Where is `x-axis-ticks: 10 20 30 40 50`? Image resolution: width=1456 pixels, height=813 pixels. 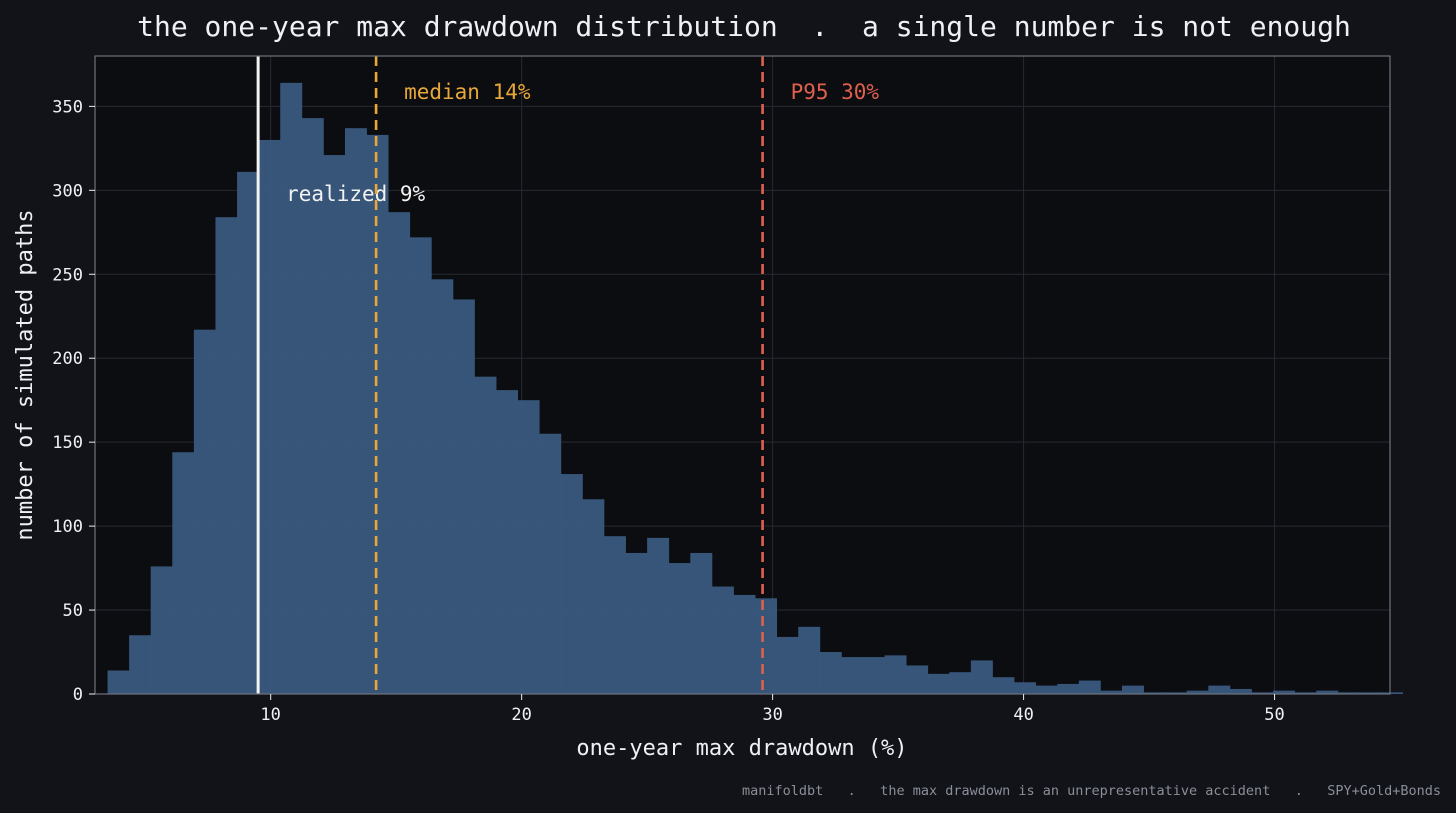
x-axis-ticks: 10 20 30 40 50 is located at coordinates (772, 709).